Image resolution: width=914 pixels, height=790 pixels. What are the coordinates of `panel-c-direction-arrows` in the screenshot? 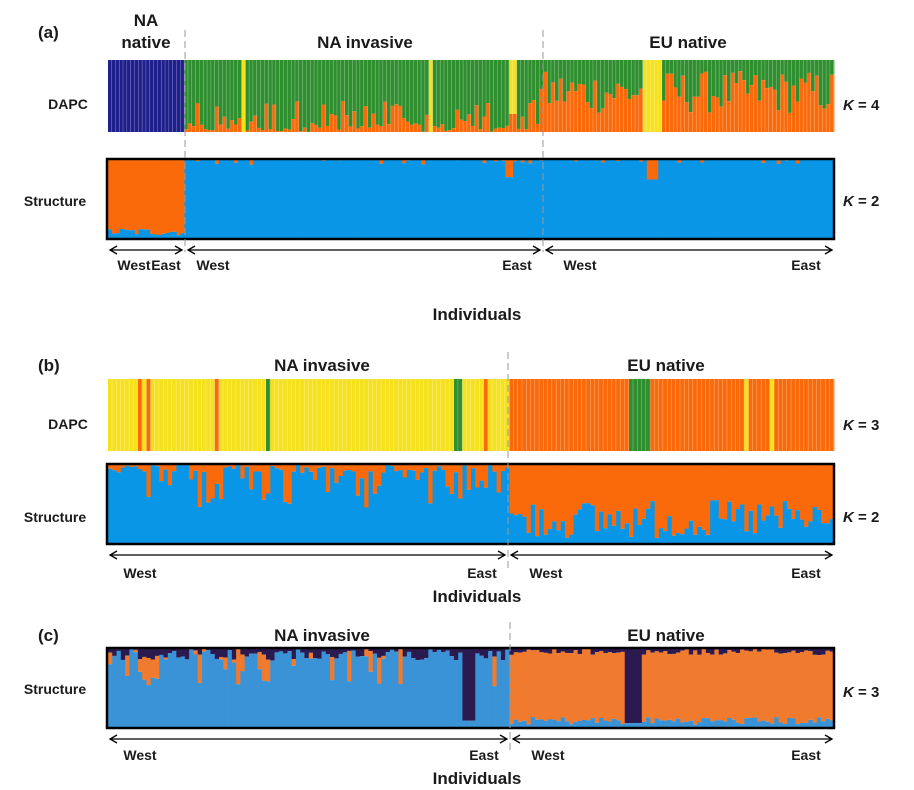 It's located at (471, 739).